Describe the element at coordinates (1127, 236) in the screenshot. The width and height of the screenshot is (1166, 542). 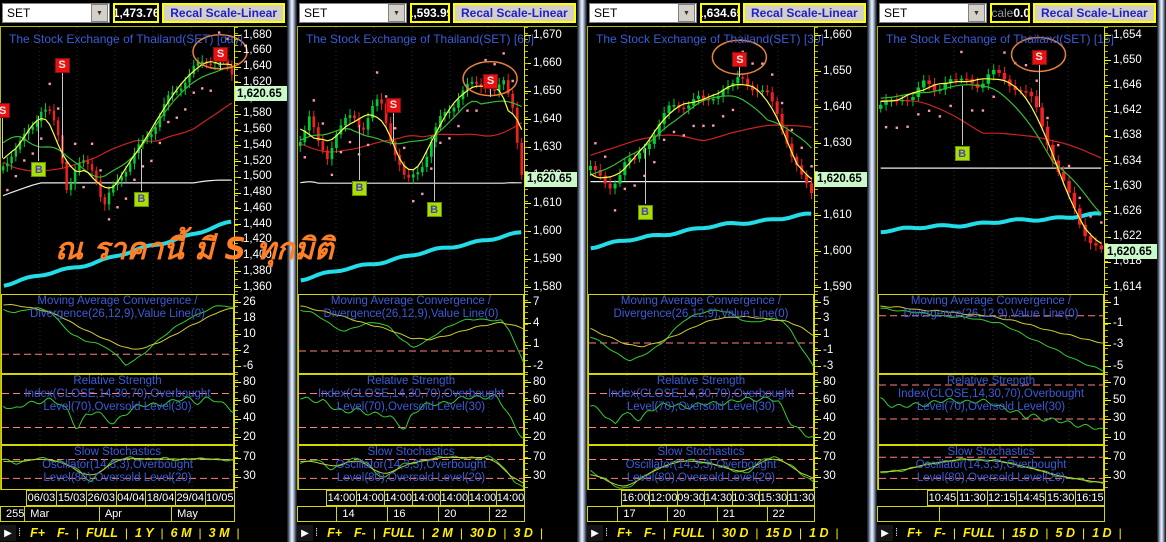
I see `axis-tick-label: 1,622` at that location.